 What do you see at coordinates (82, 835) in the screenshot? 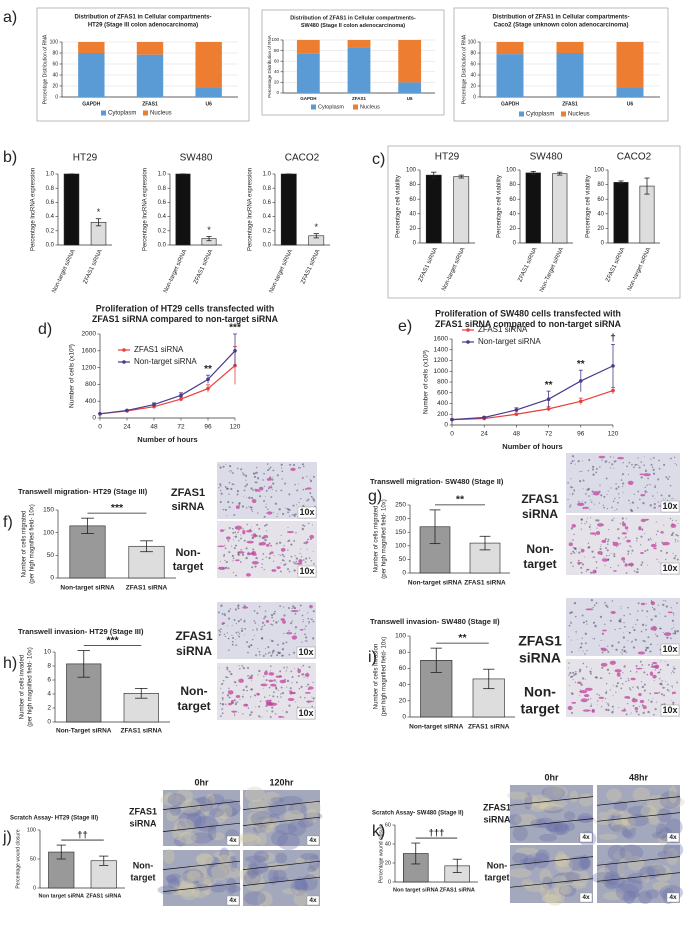
I see `significance-label: ††` at bounding box center [82, 835].